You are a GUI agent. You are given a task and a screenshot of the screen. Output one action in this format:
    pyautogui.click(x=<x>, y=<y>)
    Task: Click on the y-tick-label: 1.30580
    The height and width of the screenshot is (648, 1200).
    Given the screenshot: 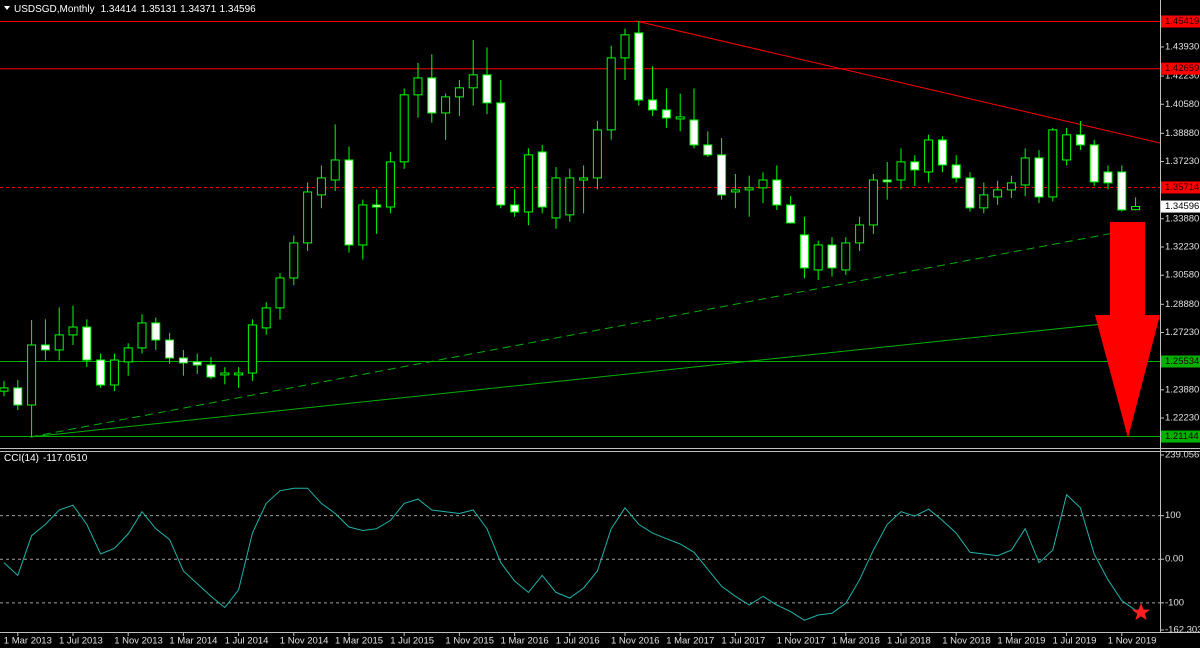 What is the action you would take?
    pyautogui.click(x=1182, y=275)
    